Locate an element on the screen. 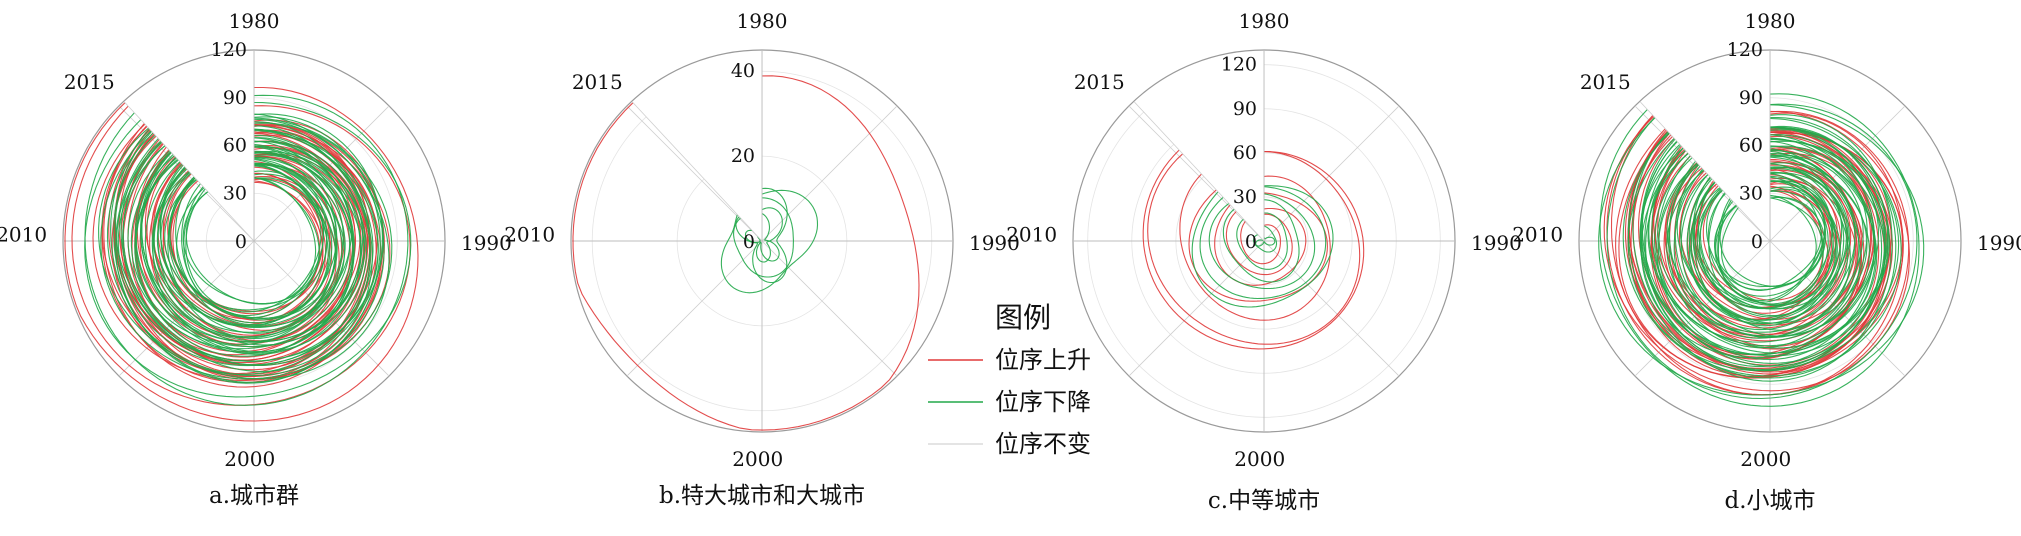 The height and width of the screenshot is (536, 2021). legend-label: 位序不变 is located at coordinates (1043, 444).